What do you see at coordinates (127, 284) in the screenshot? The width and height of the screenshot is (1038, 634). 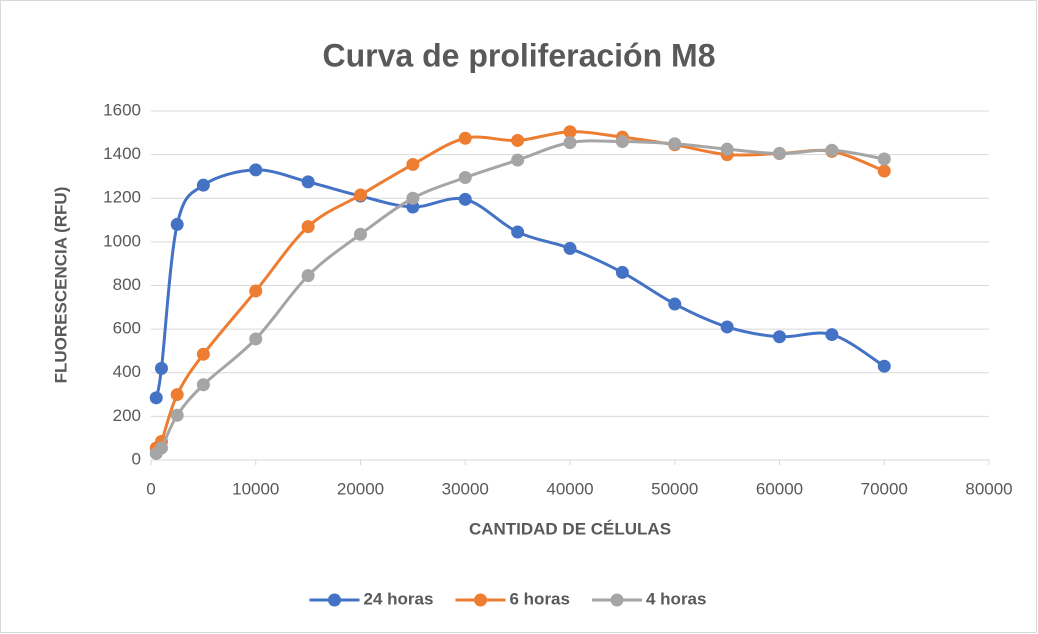 I see `y-tick-label: 800` at bounding box center [127, 284].